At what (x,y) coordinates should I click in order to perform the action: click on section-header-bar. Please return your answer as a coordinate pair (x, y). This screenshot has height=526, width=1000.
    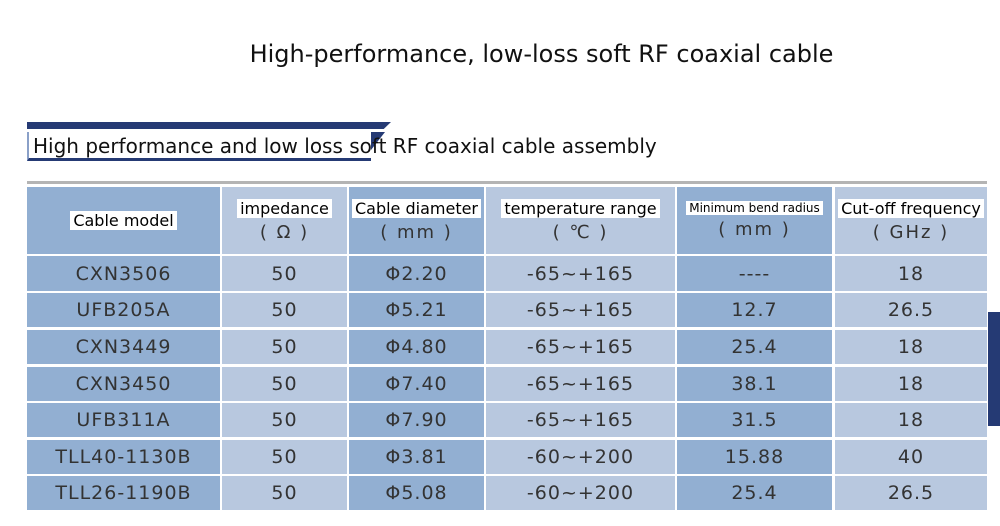
    Looking at the image, I should click on (209, 125).